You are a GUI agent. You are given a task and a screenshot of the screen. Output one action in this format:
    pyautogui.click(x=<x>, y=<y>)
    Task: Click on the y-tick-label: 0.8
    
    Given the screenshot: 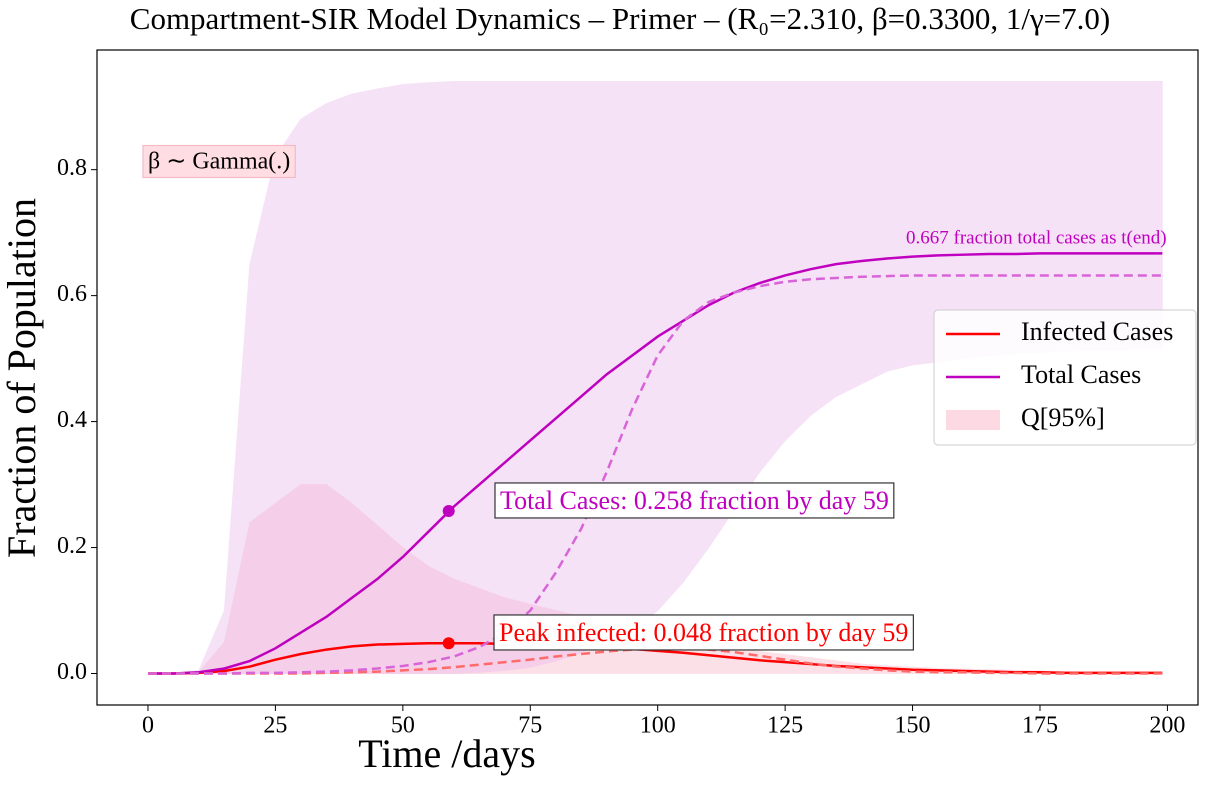 What is the action you would take?
    pyautogui.click(x=72, y=168)
    